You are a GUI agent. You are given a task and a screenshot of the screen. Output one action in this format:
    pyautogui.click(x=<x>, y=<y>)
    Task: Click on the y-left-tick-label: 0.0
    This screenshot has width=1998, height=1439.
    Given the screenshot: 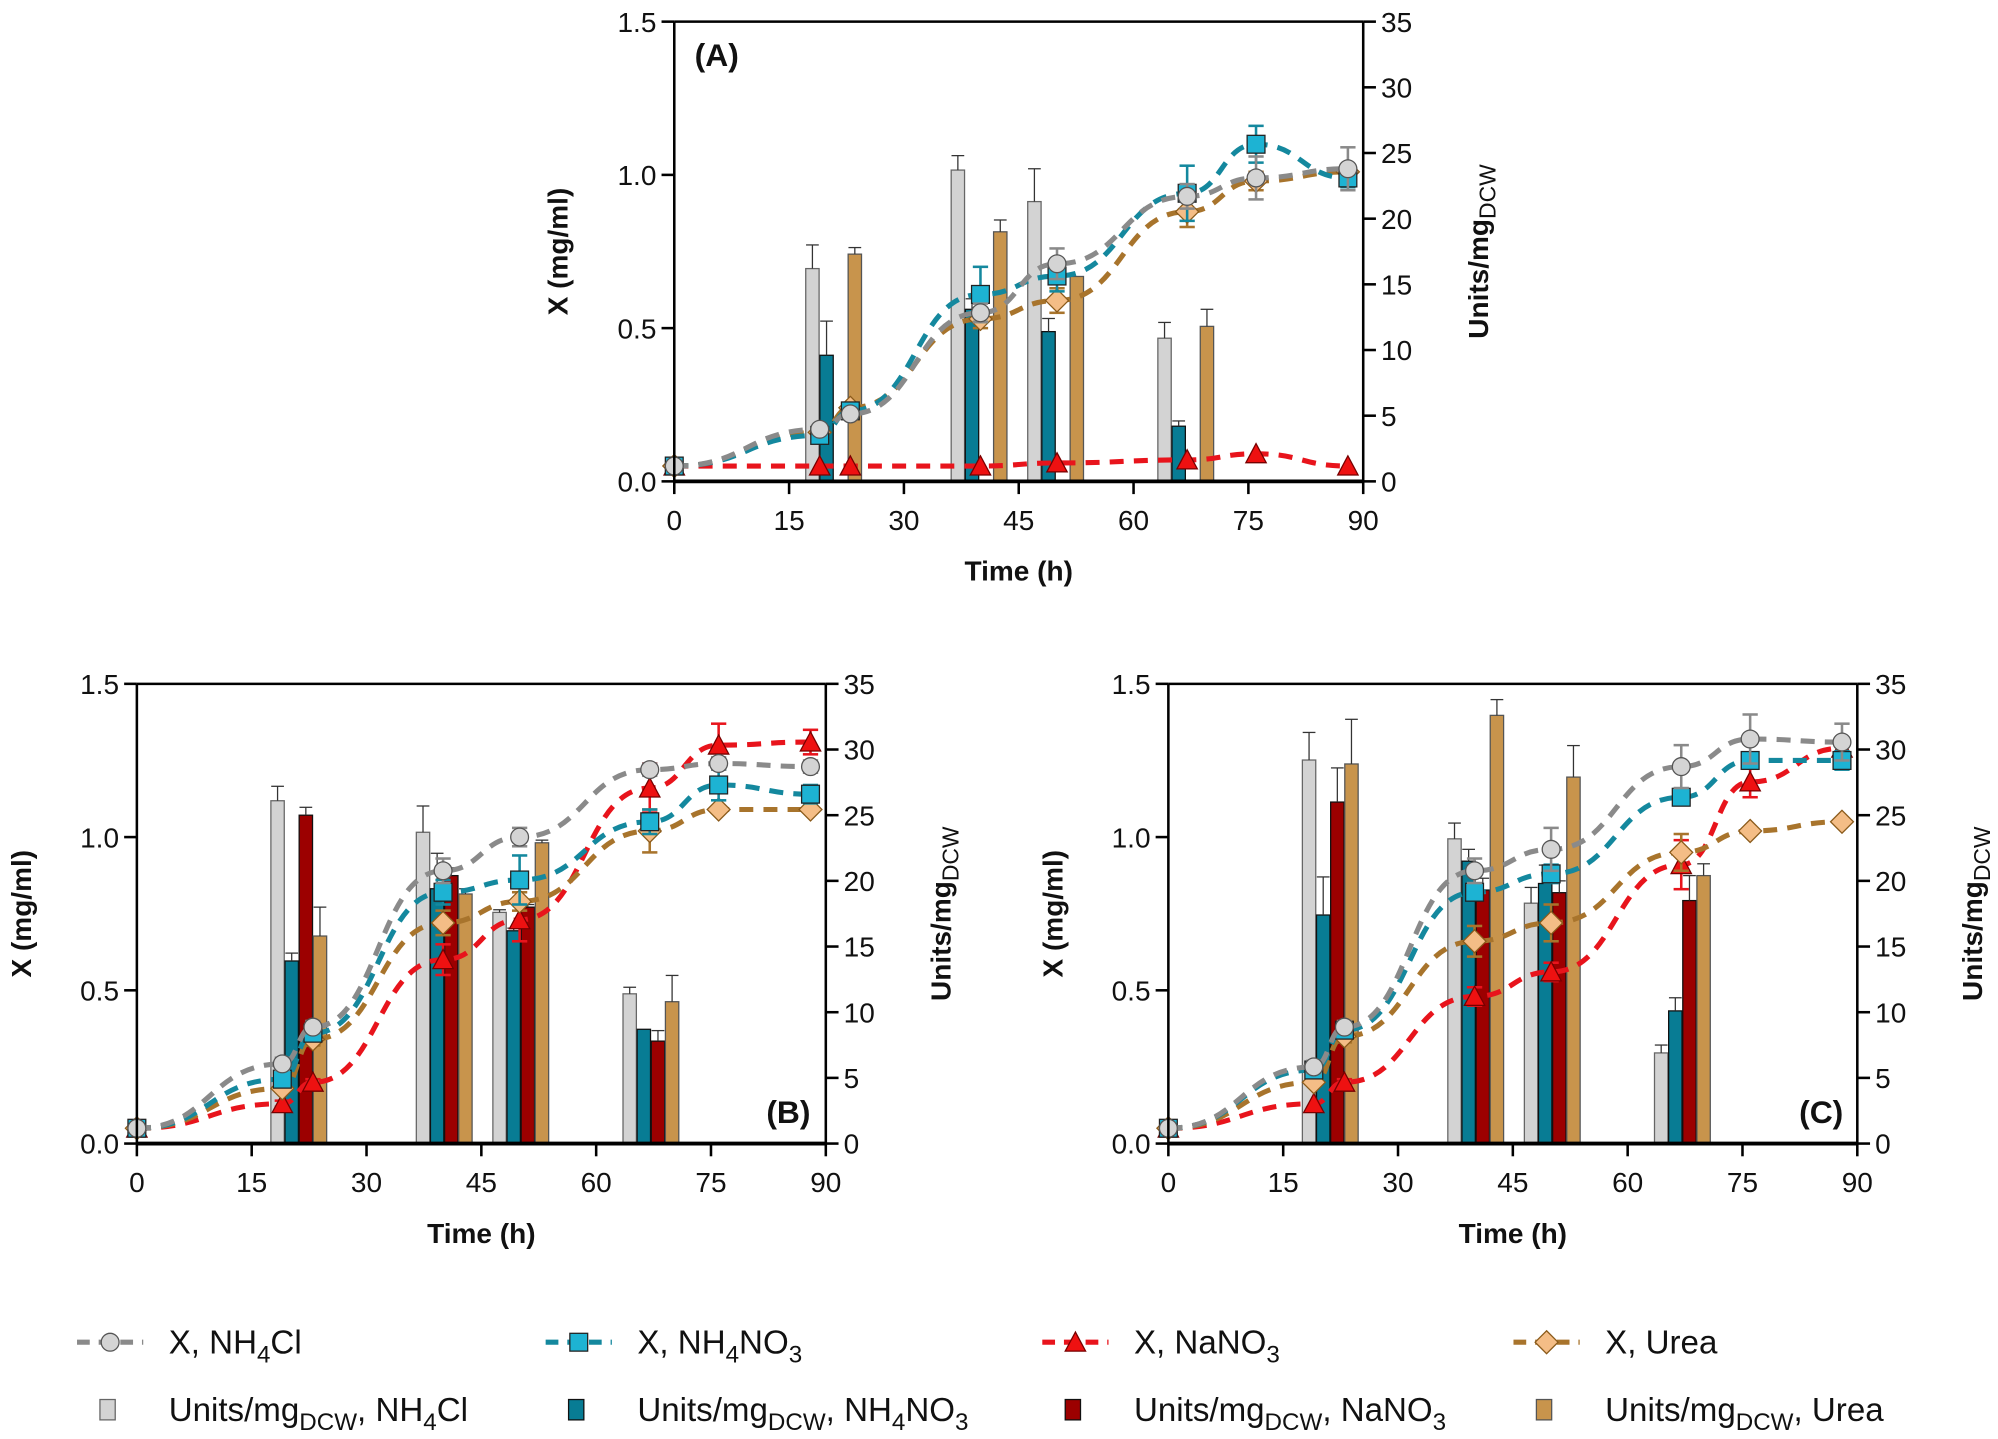 What is the action you would take?
    pyautogui.click(x=99, y=1144)
    